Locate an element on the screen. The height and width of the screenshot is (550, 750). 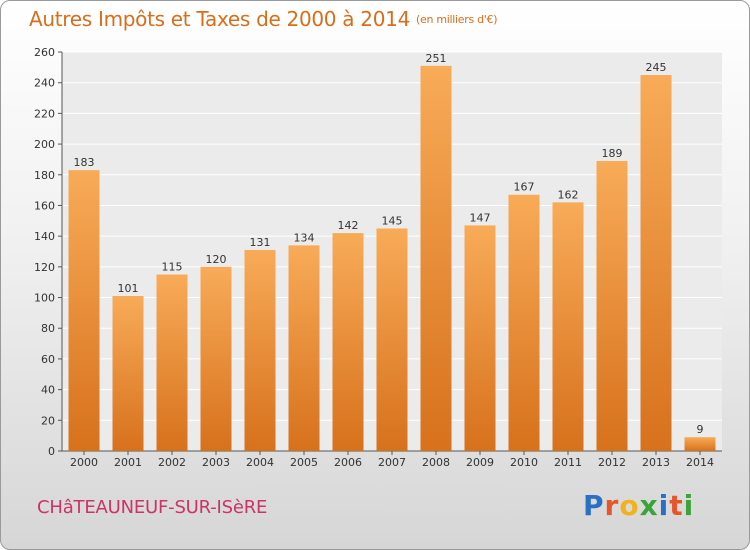
logo-letter-2: o is located at coordinates (629, 505).